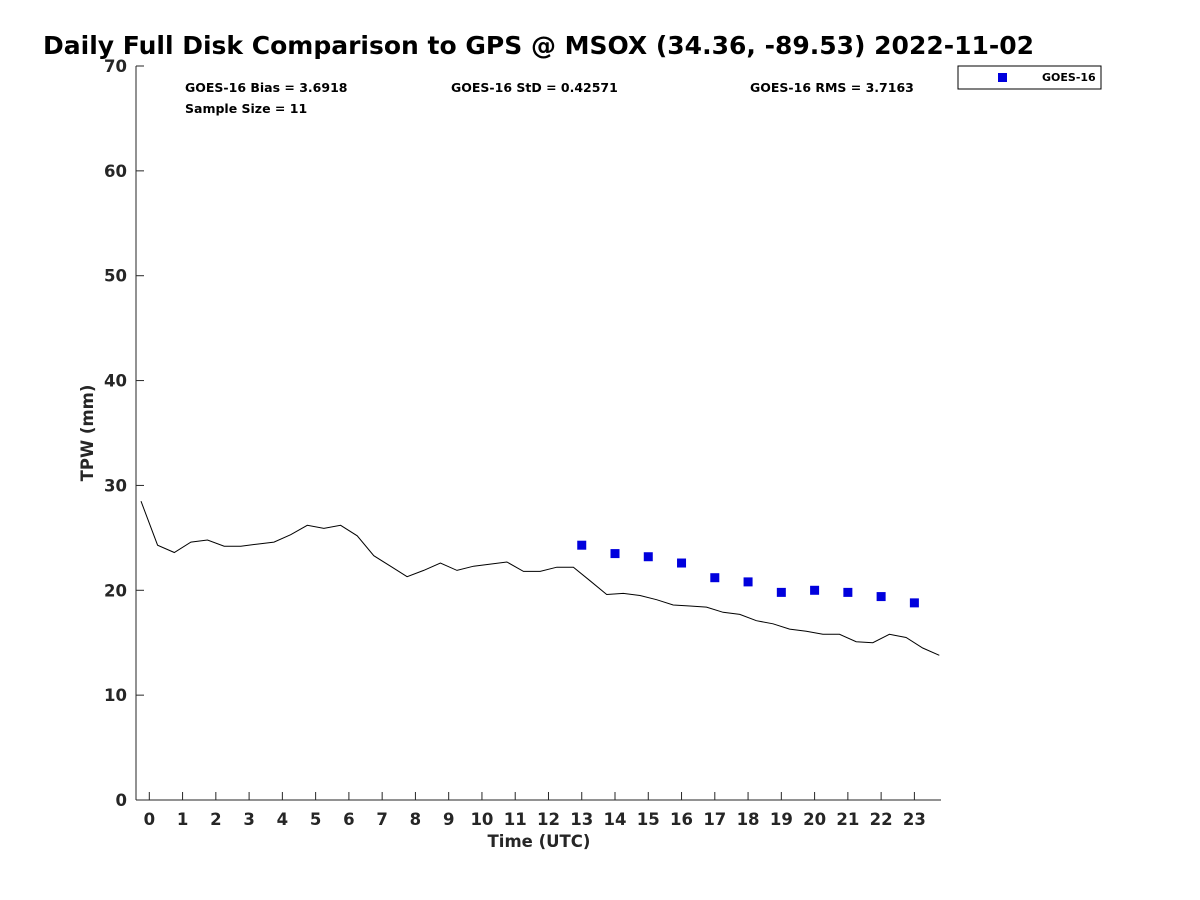  Describe the element at coordinates (1069, 77) in the screenshot. I see `legend-label: GOES-16` at that location.